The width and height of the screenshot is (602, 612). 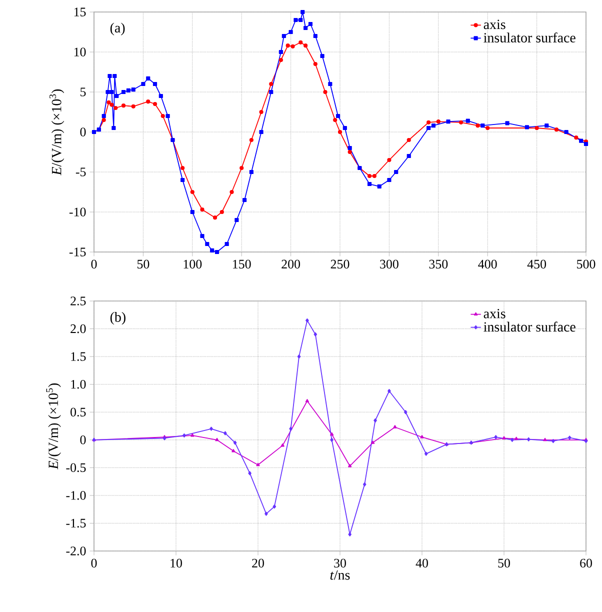 I want to click on y-tick-label: 0.5, so click(x=78, y=412).